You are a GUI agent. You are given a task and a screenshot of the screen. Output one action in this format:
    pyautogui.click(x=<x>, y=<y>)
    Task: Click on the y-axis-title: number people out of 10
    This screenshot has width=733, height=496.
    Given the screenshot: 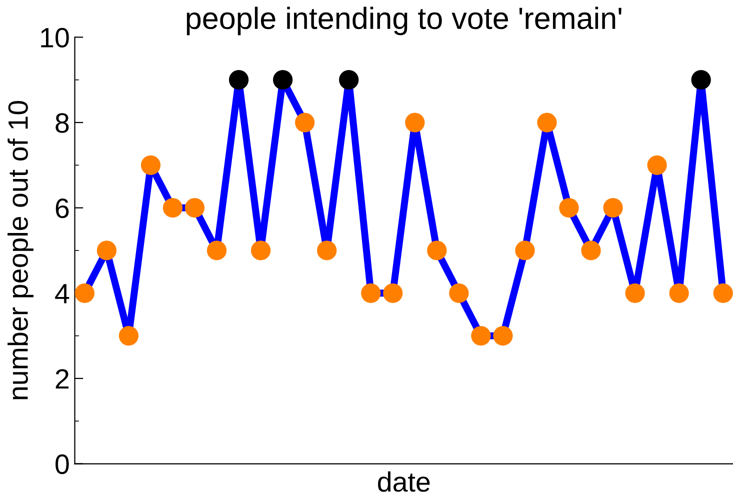 What is the action you would take?
    pyautogui.click(x=21, y=250)
    